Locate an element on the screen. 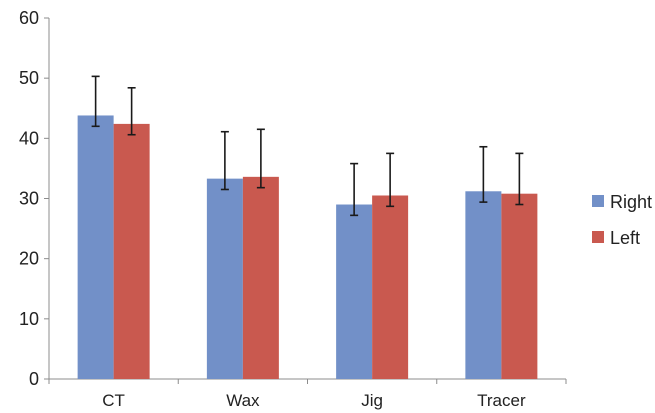 This screenshot has height=413, width=655. y-tick-label: 50 is located at coordinates (29, 78).